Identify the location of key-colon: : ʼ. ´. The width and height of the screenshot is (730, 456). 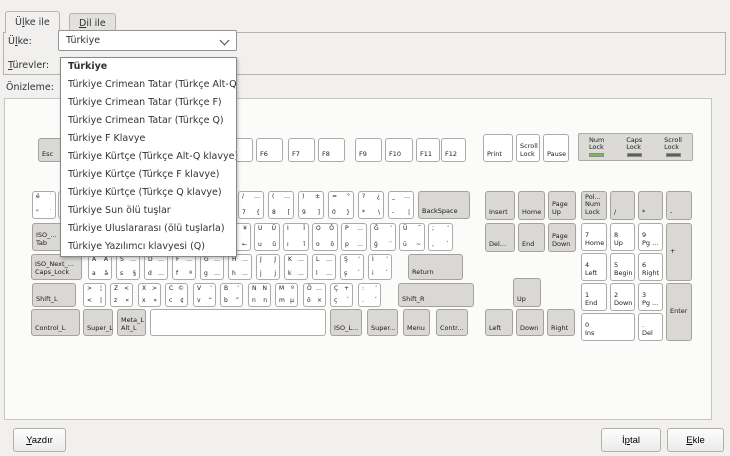
(369, 295).